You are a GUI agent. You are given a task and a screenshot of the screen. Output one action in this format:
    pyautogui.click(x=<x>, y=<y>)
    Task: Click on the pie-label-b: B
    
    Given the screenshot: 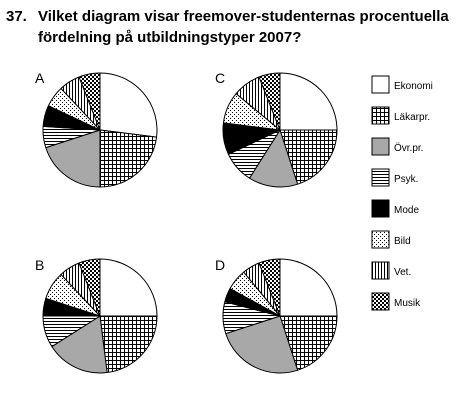 What is the action you would take?
    pyautogui.click(x=39, y=265)
    